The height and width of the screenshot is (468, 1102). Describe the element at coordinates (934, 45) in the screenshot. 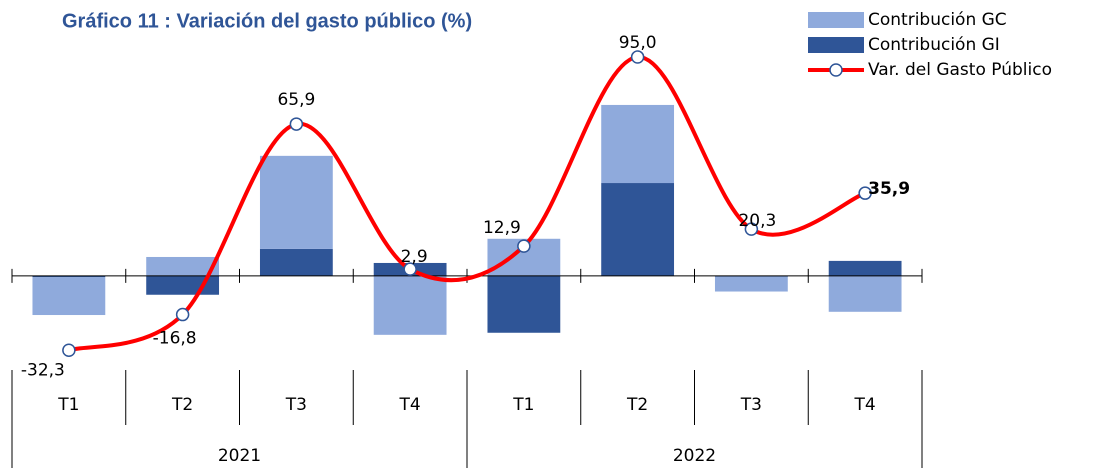

I see `legend-label: Contribución GI` at that location.